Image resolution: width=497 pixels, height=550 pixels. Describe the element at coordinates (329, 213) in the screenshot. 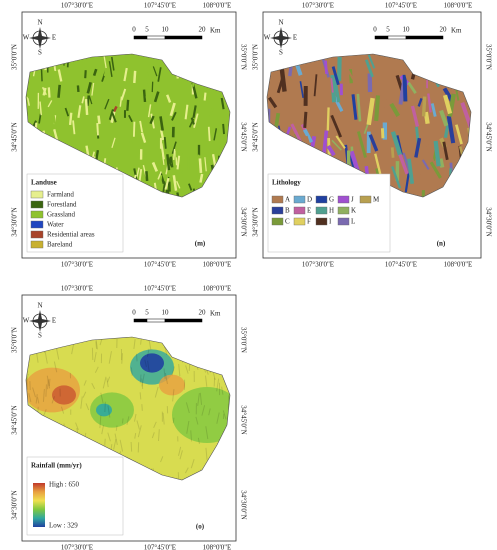

I see `legend-box` at that location.